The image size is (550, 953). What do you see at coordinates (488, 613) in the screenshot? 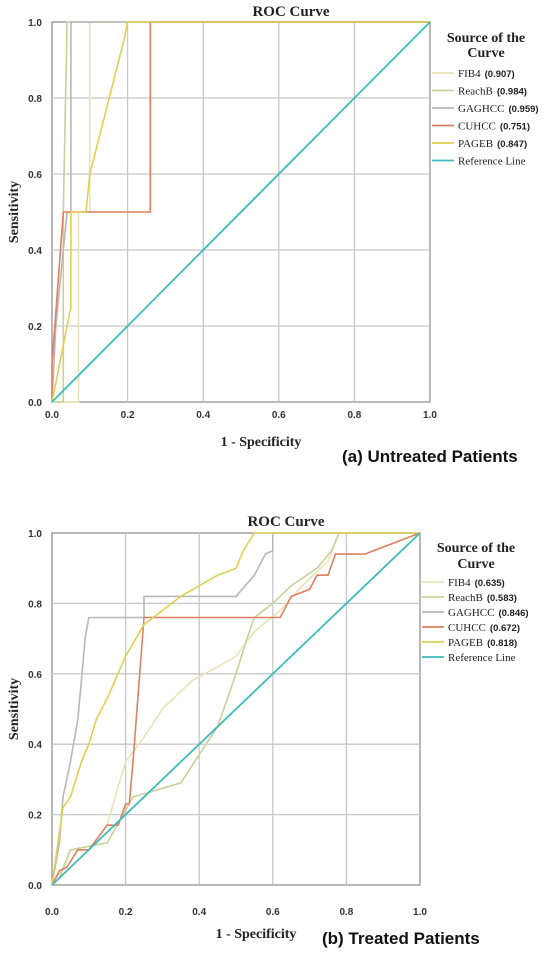
I see `legend-label: GAGHCC (0.846)` at bounding box center [488, 613].